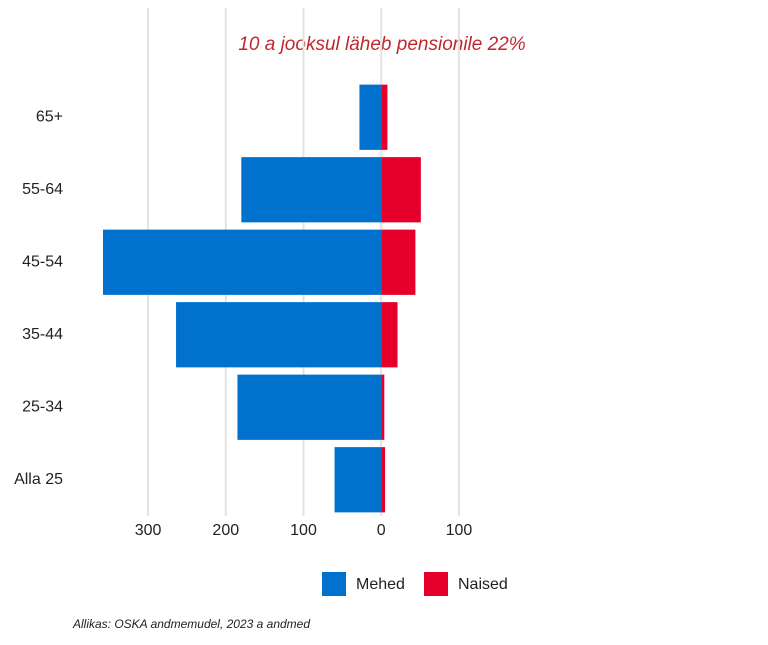 The width and height of the screenshot is (768, 645). Describe the element at coordinates (49, 116) in the screenshot. I see `y-tick-label: 65+` at that location.